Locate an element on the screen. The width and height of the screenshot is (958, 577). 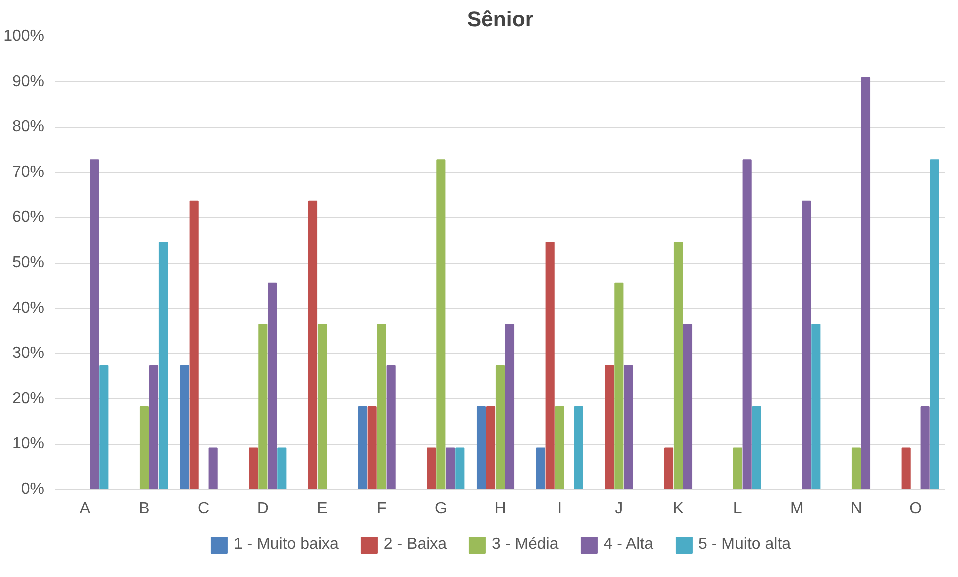
legend-label: 2 - Baixa is located at coordinates (416, 545).